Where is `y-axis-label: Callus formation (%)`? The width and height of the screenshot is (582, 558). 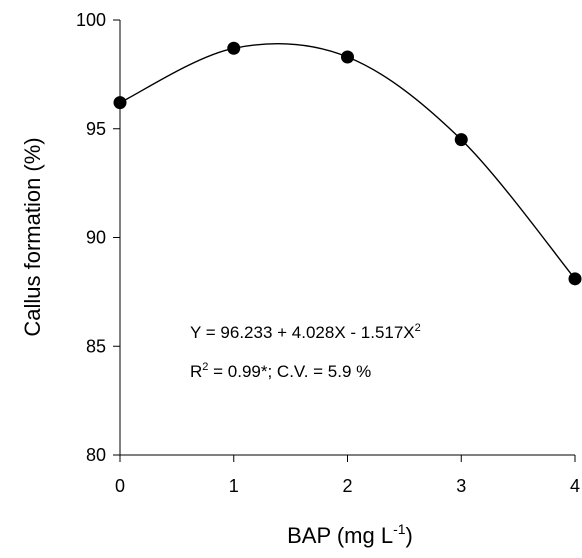 y-axis-label: Callus formation (%) is located at coordinates (32, 236).